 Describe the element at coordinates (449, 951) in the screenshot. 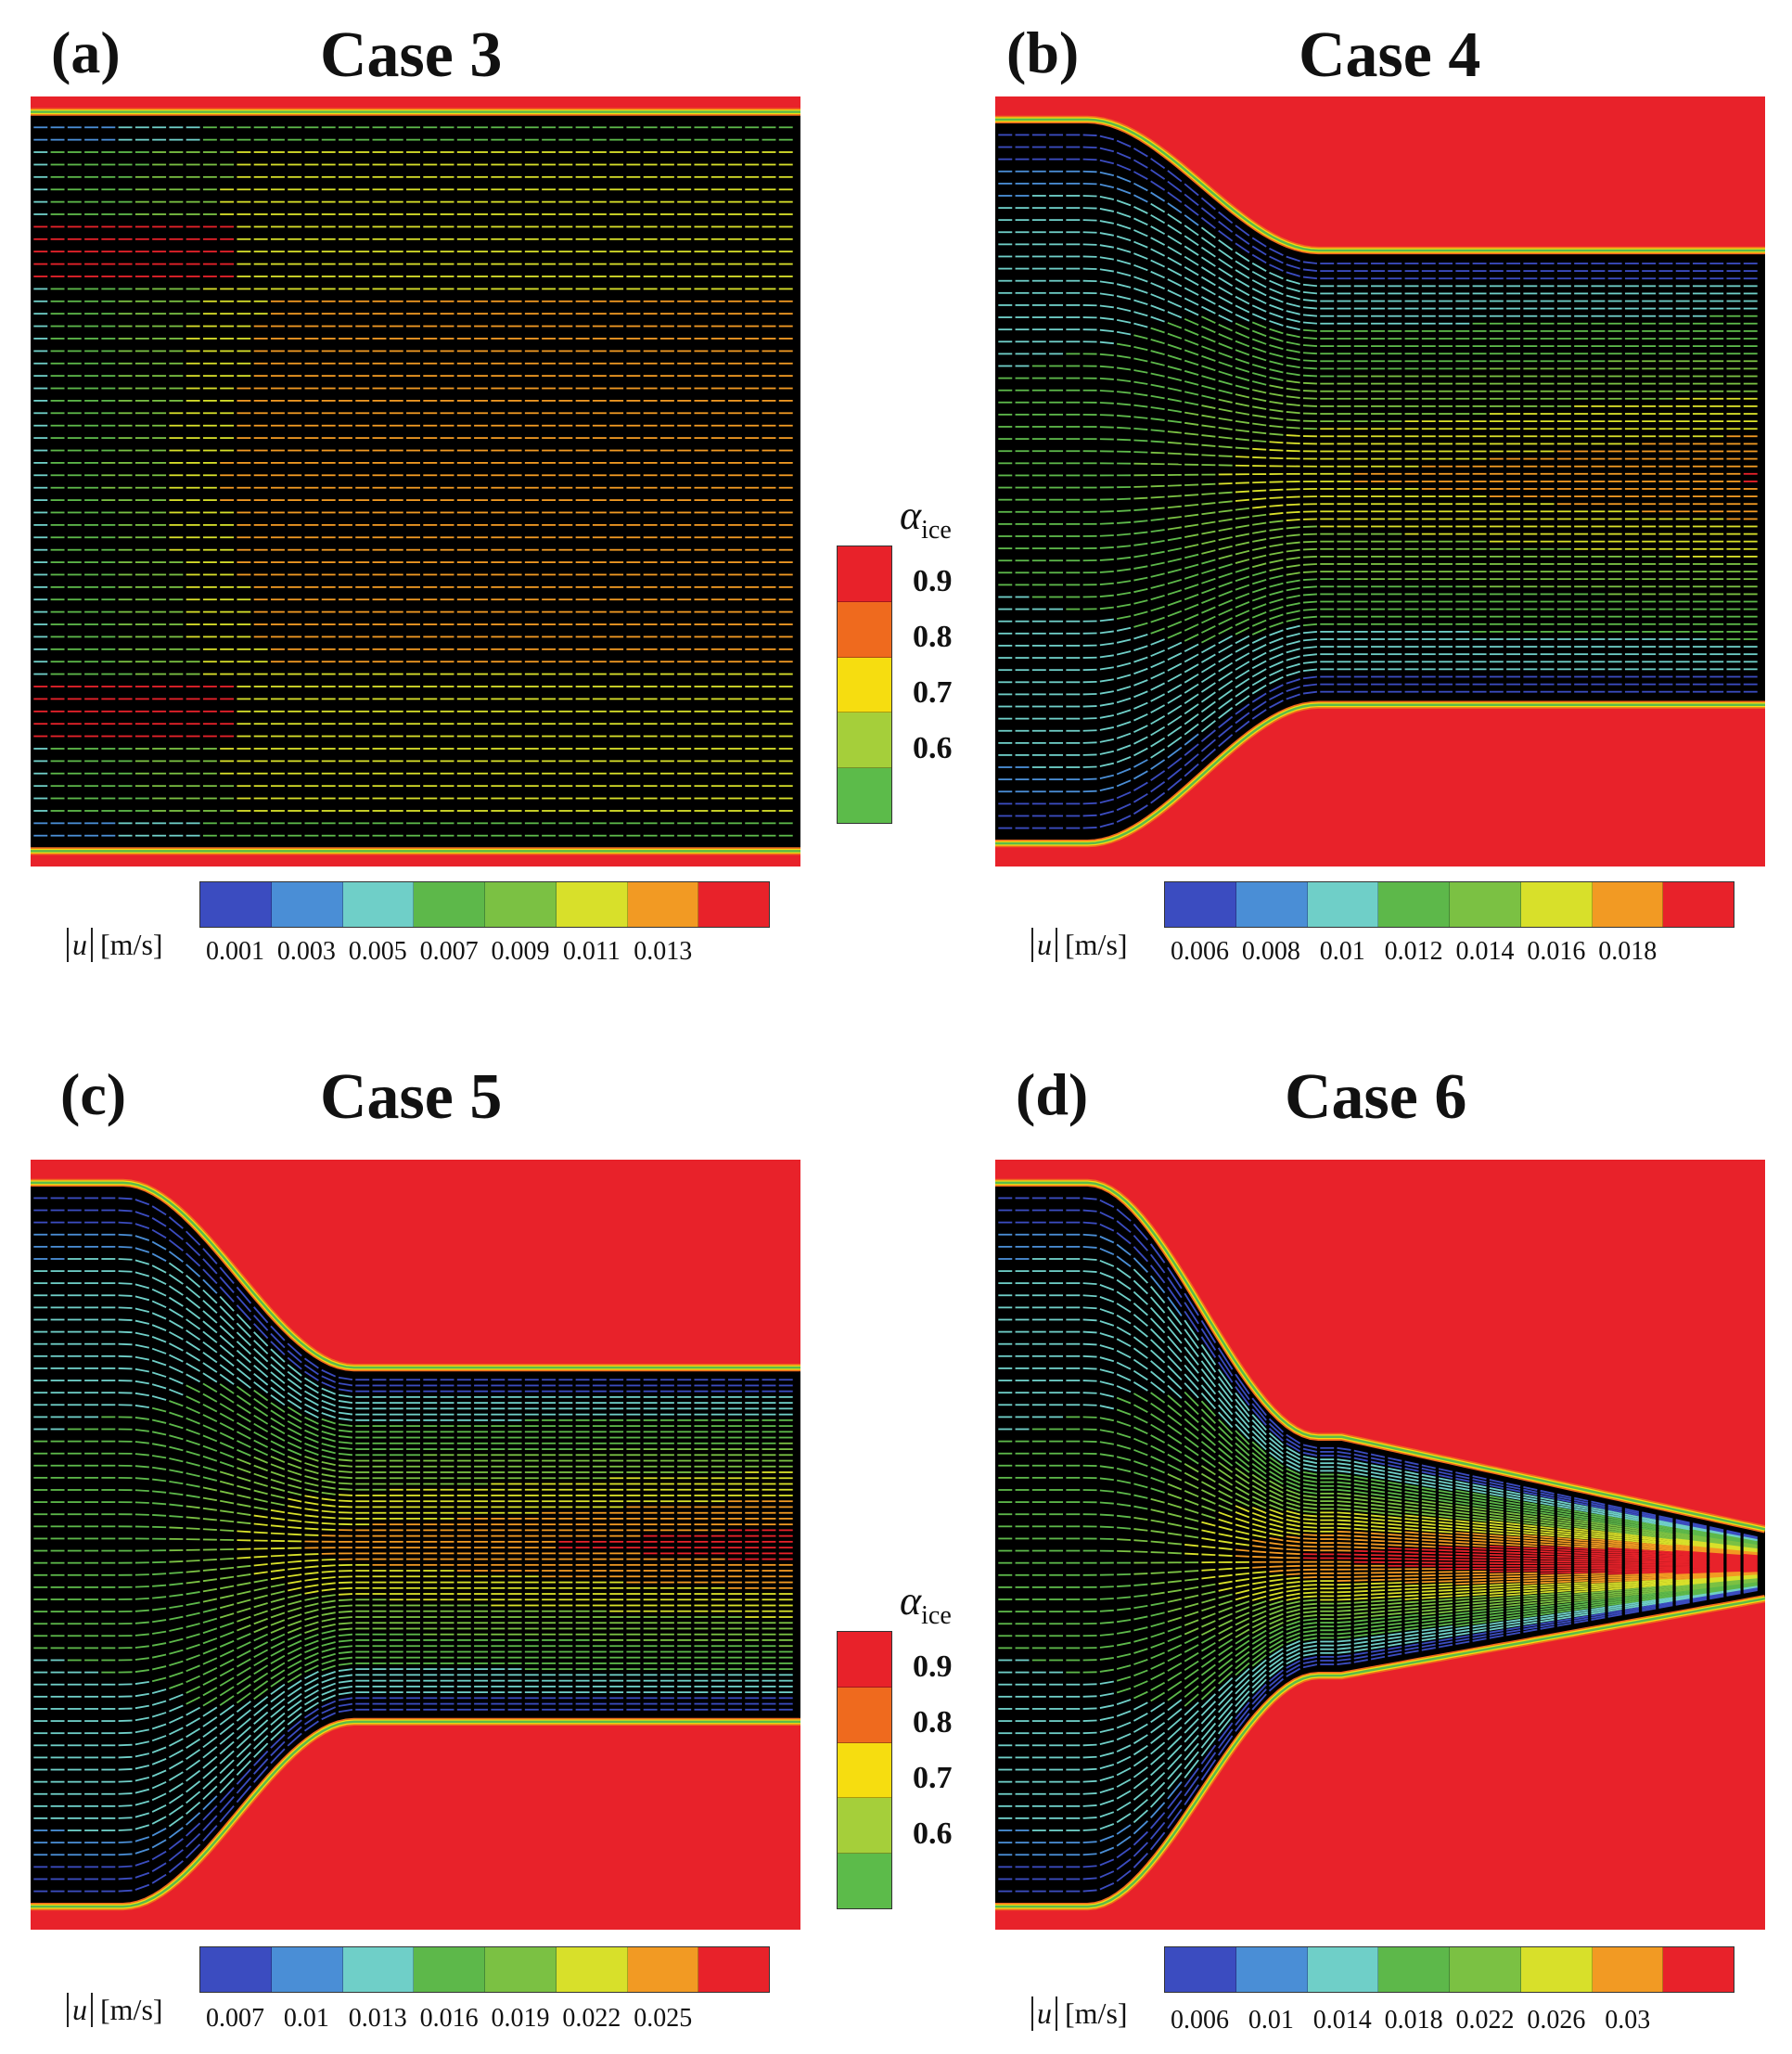

I see `colorbar-tick-label: 0.007` at that location.